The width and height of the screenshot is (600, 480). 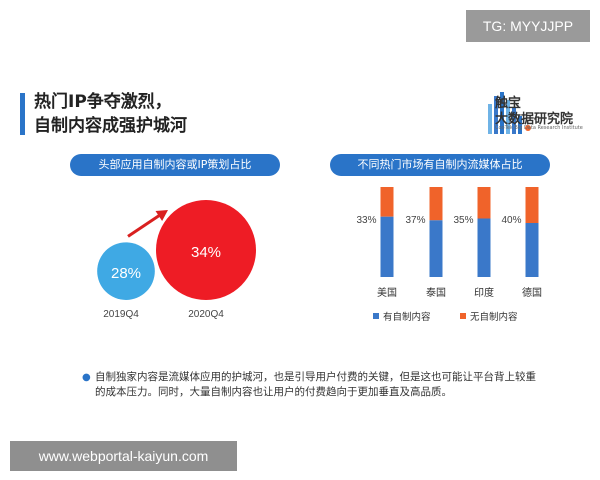 What do you see at coordinates (206, 314) in the screenshot?
I see `bubble-category-label: 2020Q4` at bounding box center [206, 314].